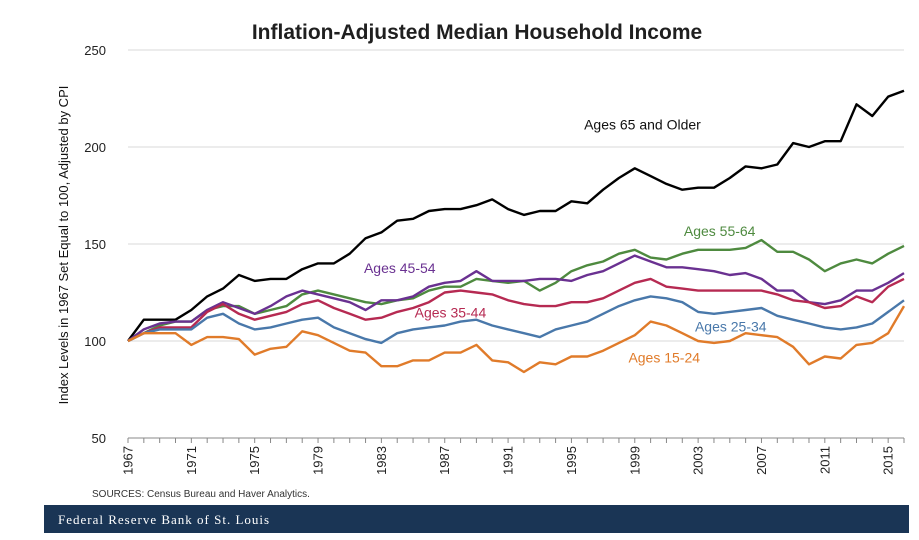 This screenshot has width=919, height=540. Describe the element at coordinates (720, 231) in the screenshot. I see `series-label-1: Ages 55-64` at that location.